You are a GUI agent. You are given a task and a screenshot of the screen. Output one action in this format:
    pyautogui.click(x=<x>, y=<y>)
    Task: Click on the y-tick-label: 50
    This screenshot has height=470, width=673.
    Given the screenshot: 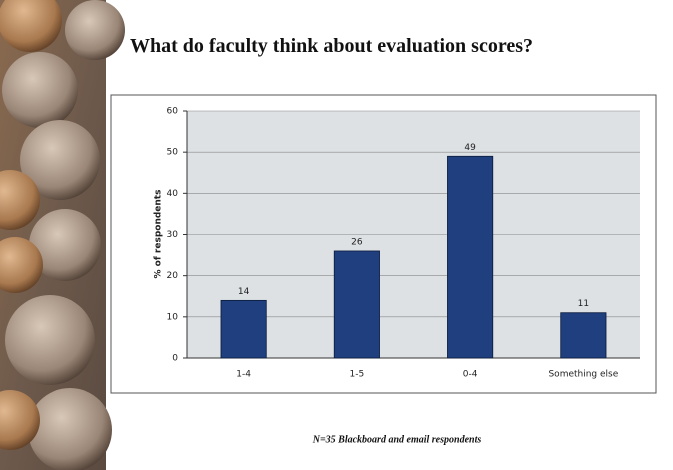 What is the action you would take?
    pyautogui.click(x=173, y=153)
    